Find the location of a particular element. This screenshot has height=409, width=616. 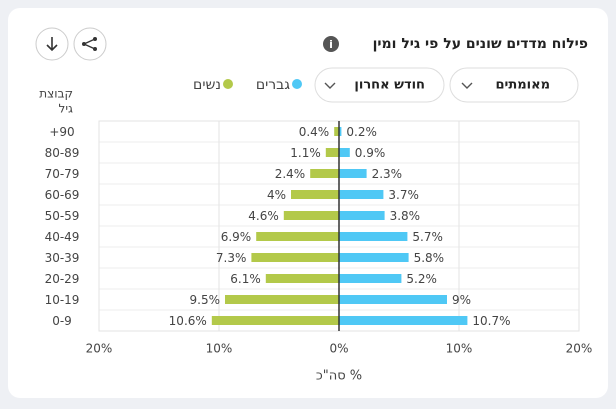

value-label: 4.6% is located at coordinates (263, 216).